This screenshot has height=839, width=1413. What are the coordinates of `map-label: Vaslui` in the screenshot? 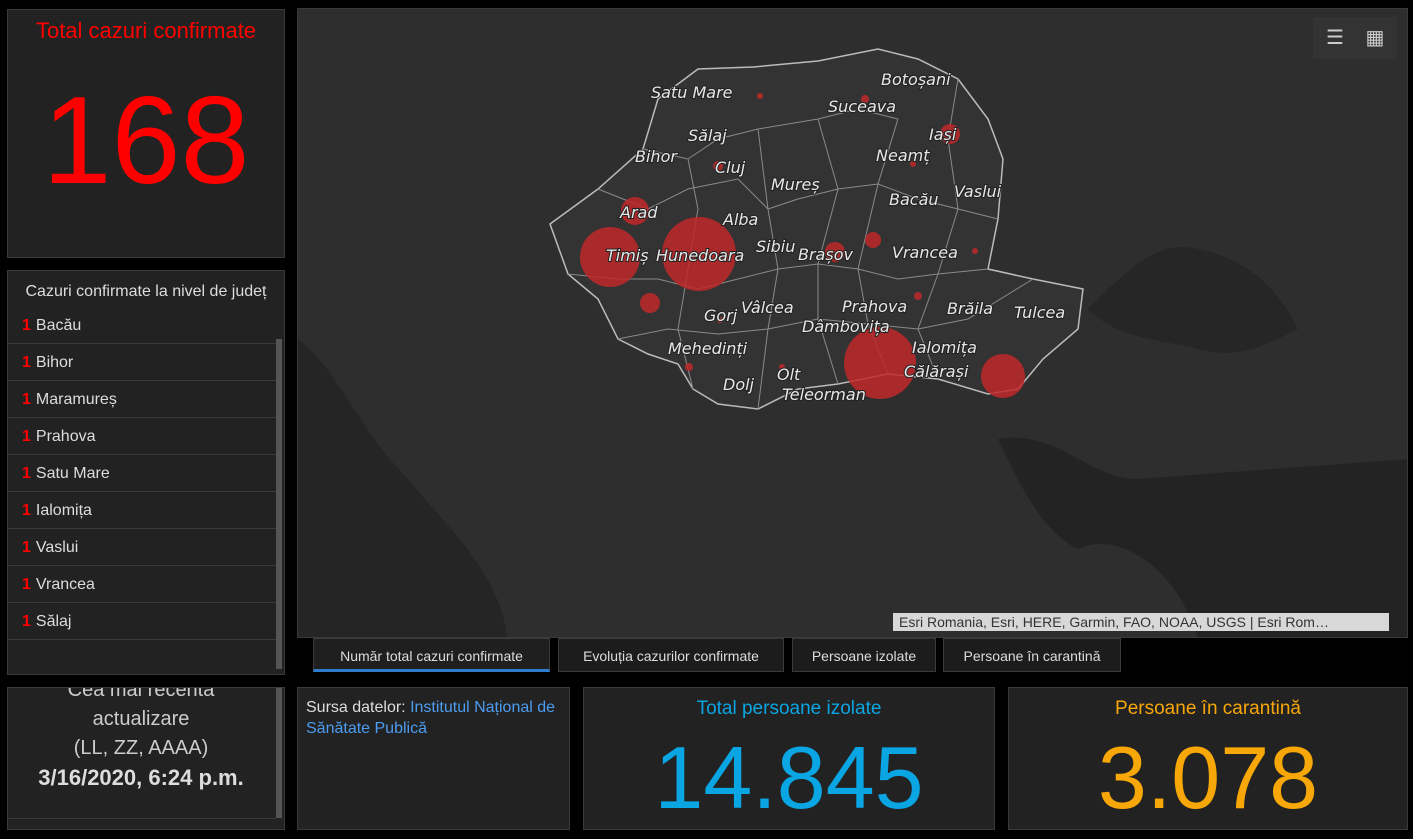 It's located at (978, 191).